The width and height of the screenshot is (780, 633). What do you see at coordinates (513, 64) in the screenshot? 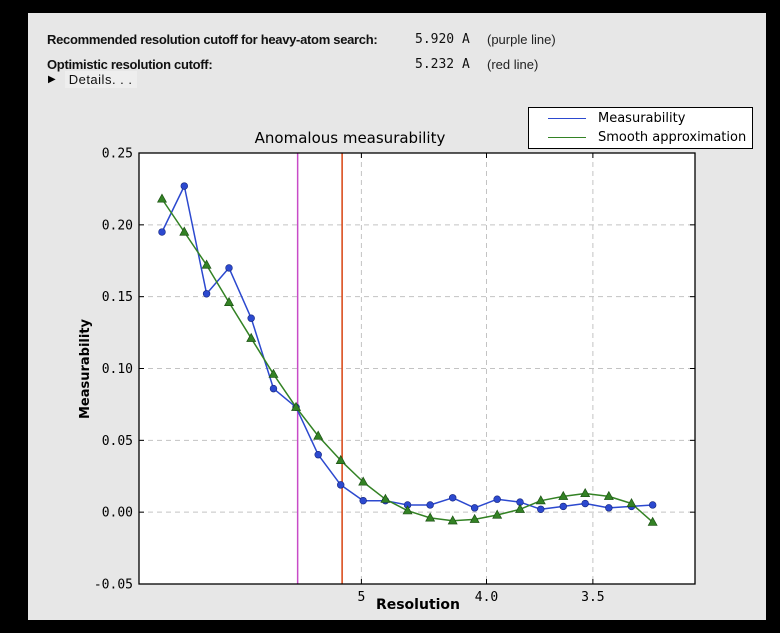
I see `optimistic-cutoff-note: (red line)` at bounding box center [513, 64].